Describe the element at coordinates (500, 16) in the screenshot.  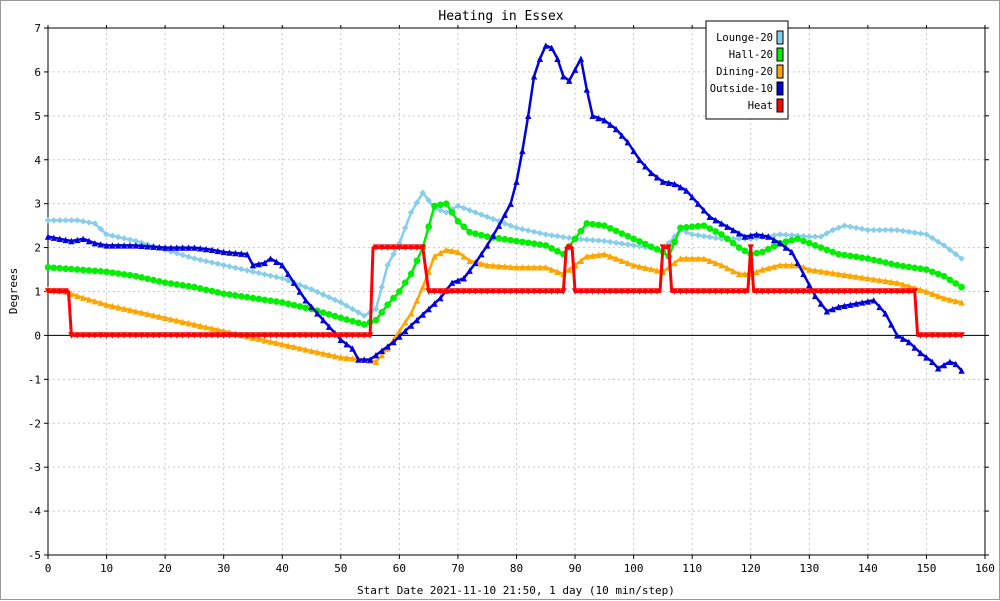
I see `chart-title: Heating in Essex` at that location.